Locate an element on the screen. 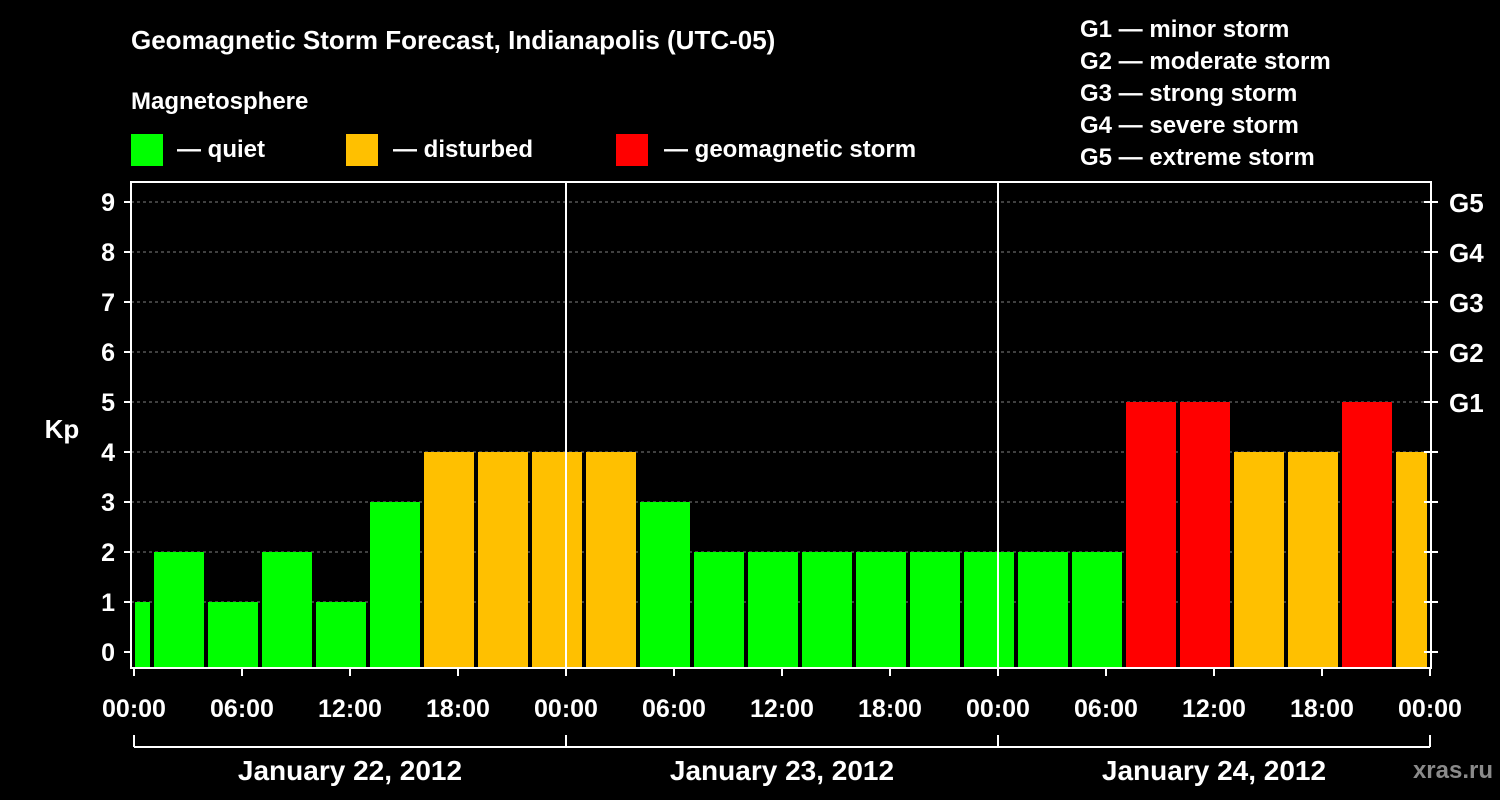 The height and width of the screenshot is (800, 1500). g-scale-label-g4: G4 is located at coordinates (1466, 253).